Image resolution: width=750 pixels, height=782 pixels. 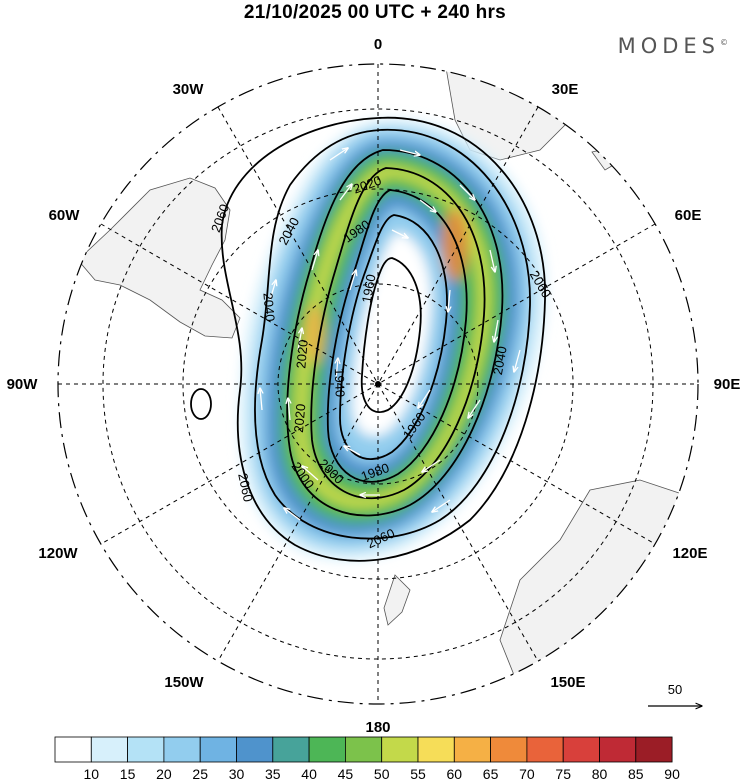 What do you see at coordinates (23, 384) in the screenshot?
I see `lon-label-90w: 90W` at bounding box center [23, 384].